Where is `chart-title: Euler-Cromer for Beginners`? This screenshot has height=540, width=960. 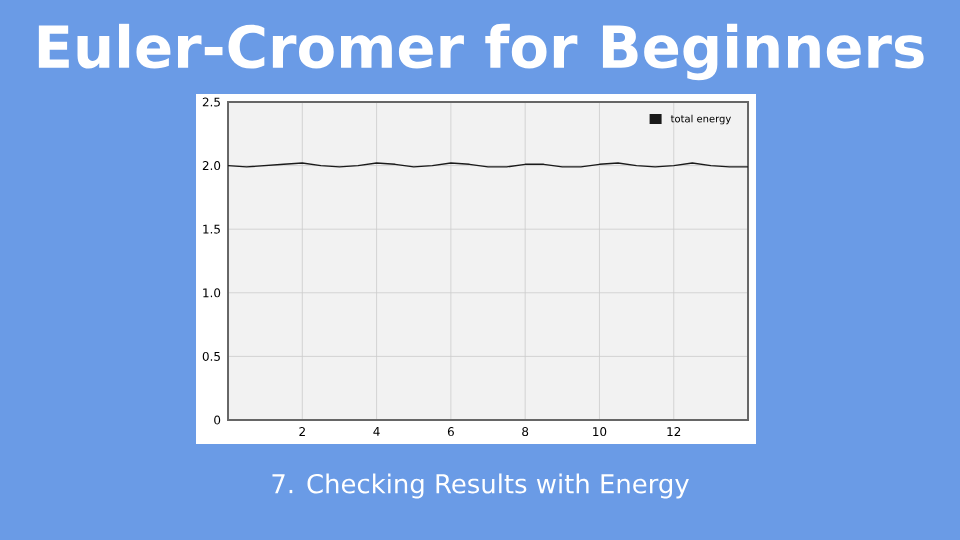 chart-title: Euler-Cromer for Beginners is located at coordinates (481, 52).